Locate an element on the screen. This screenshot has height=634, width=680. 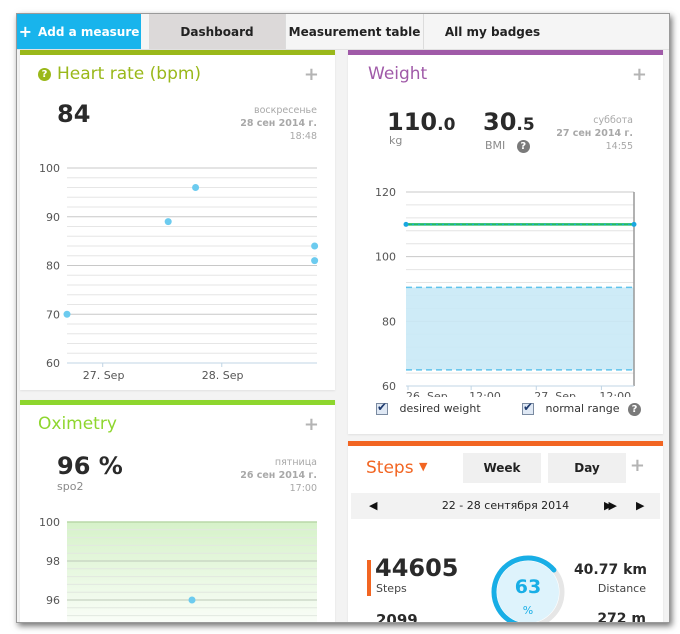
tab-dashboard: Dashboard is located at coordinates (217, 31).